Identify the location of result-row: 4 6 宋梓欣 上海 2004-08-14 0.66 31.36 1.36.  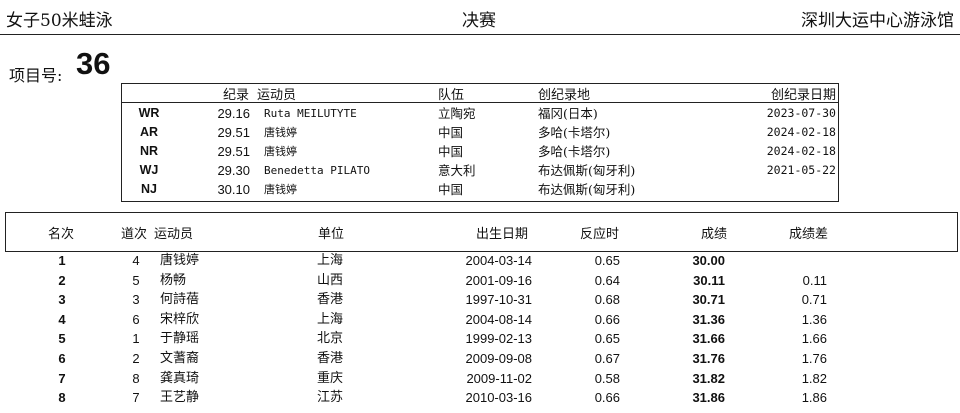
(480, 319).